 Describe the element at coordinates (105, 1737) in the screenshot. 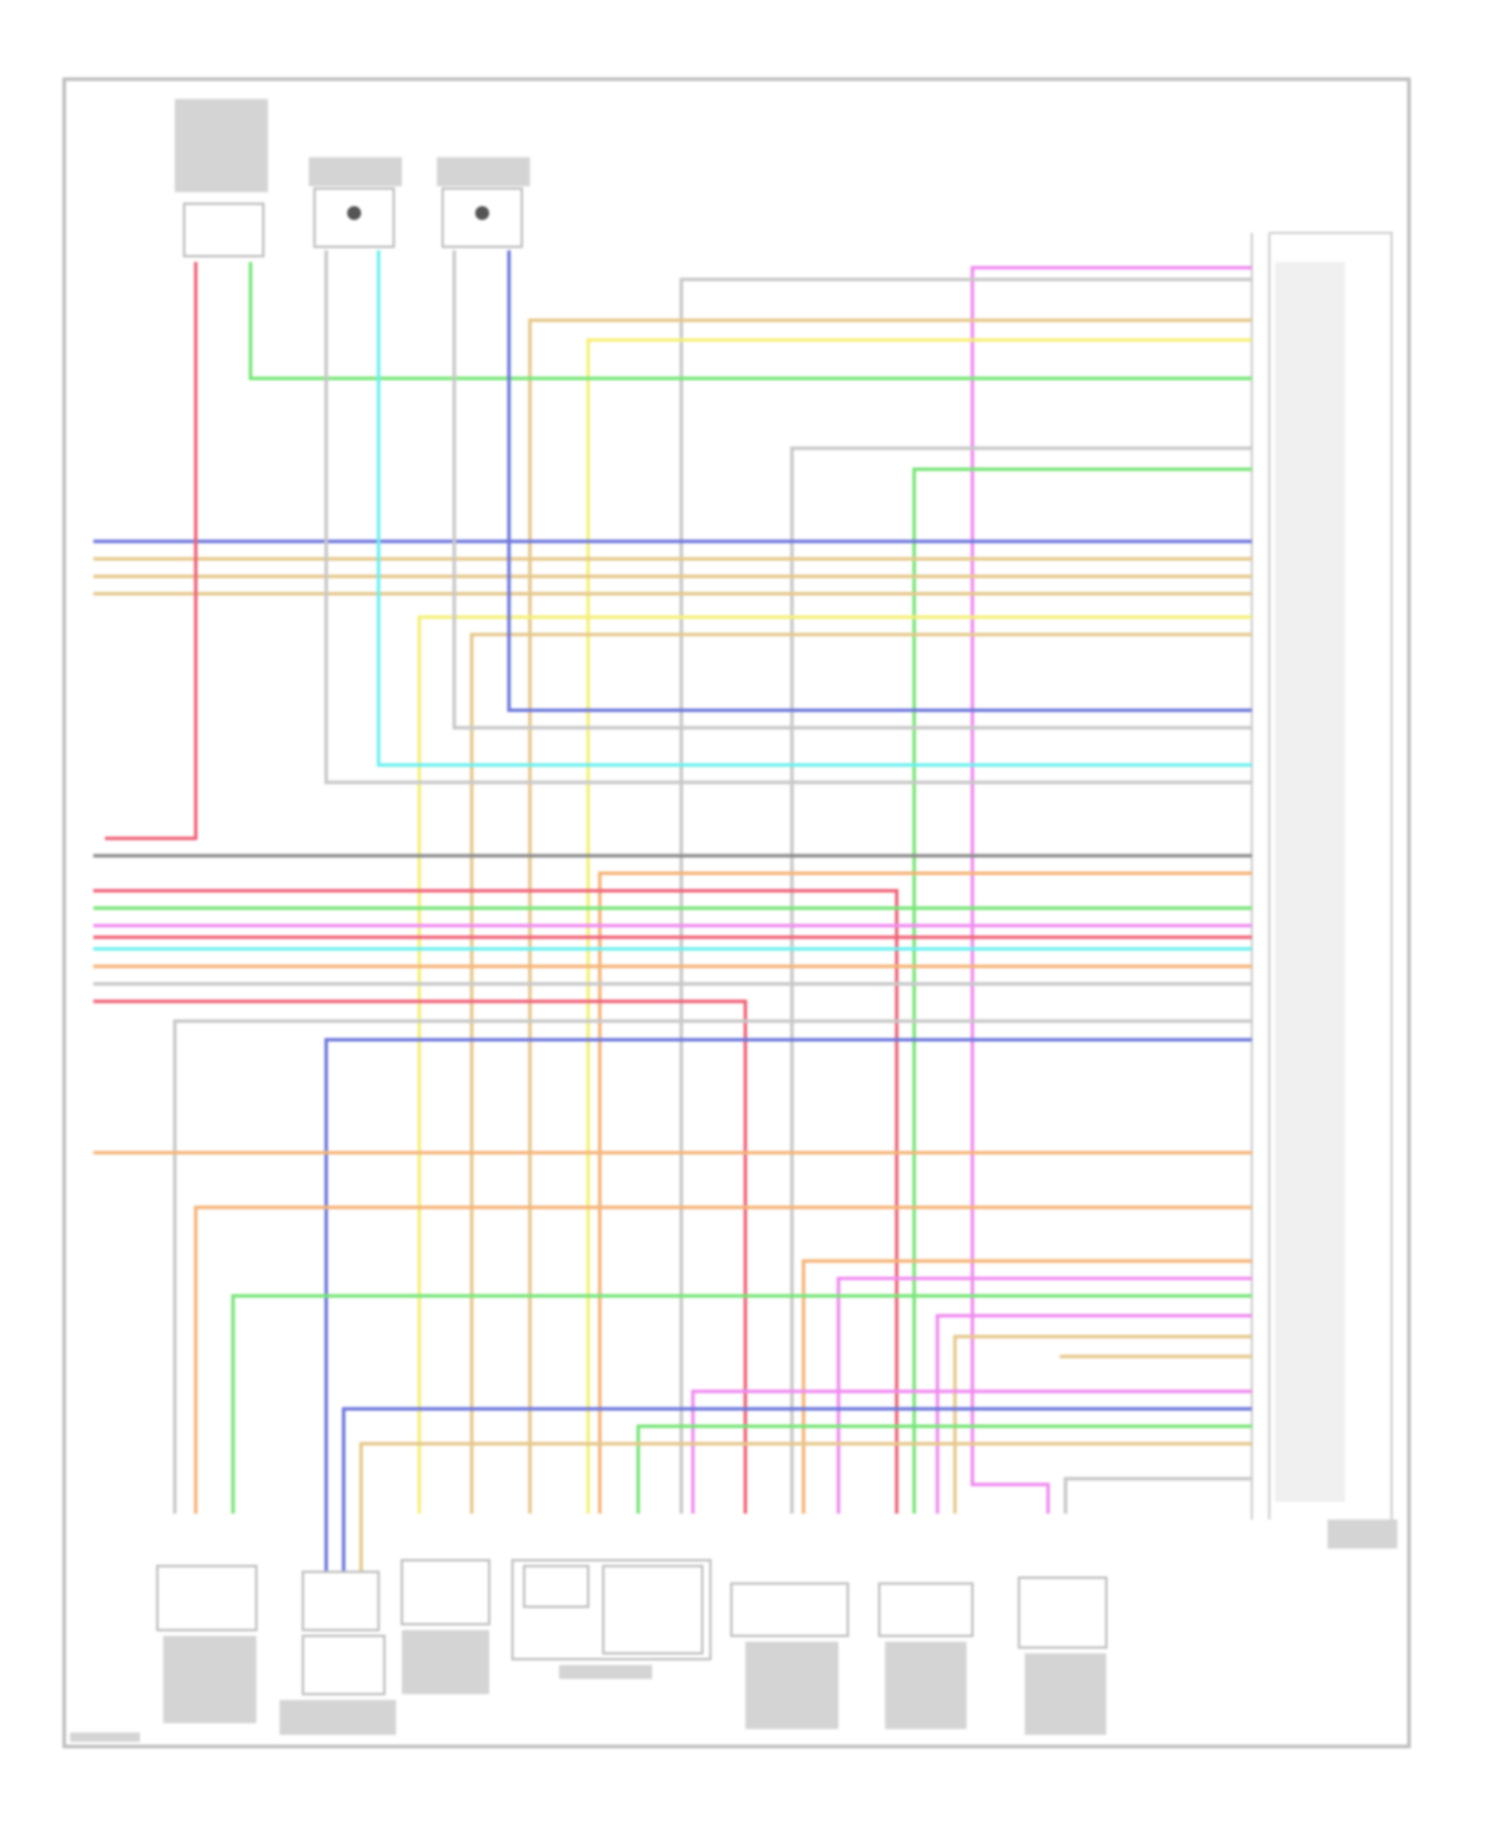

I see `diagram-footer-mark` at that location.